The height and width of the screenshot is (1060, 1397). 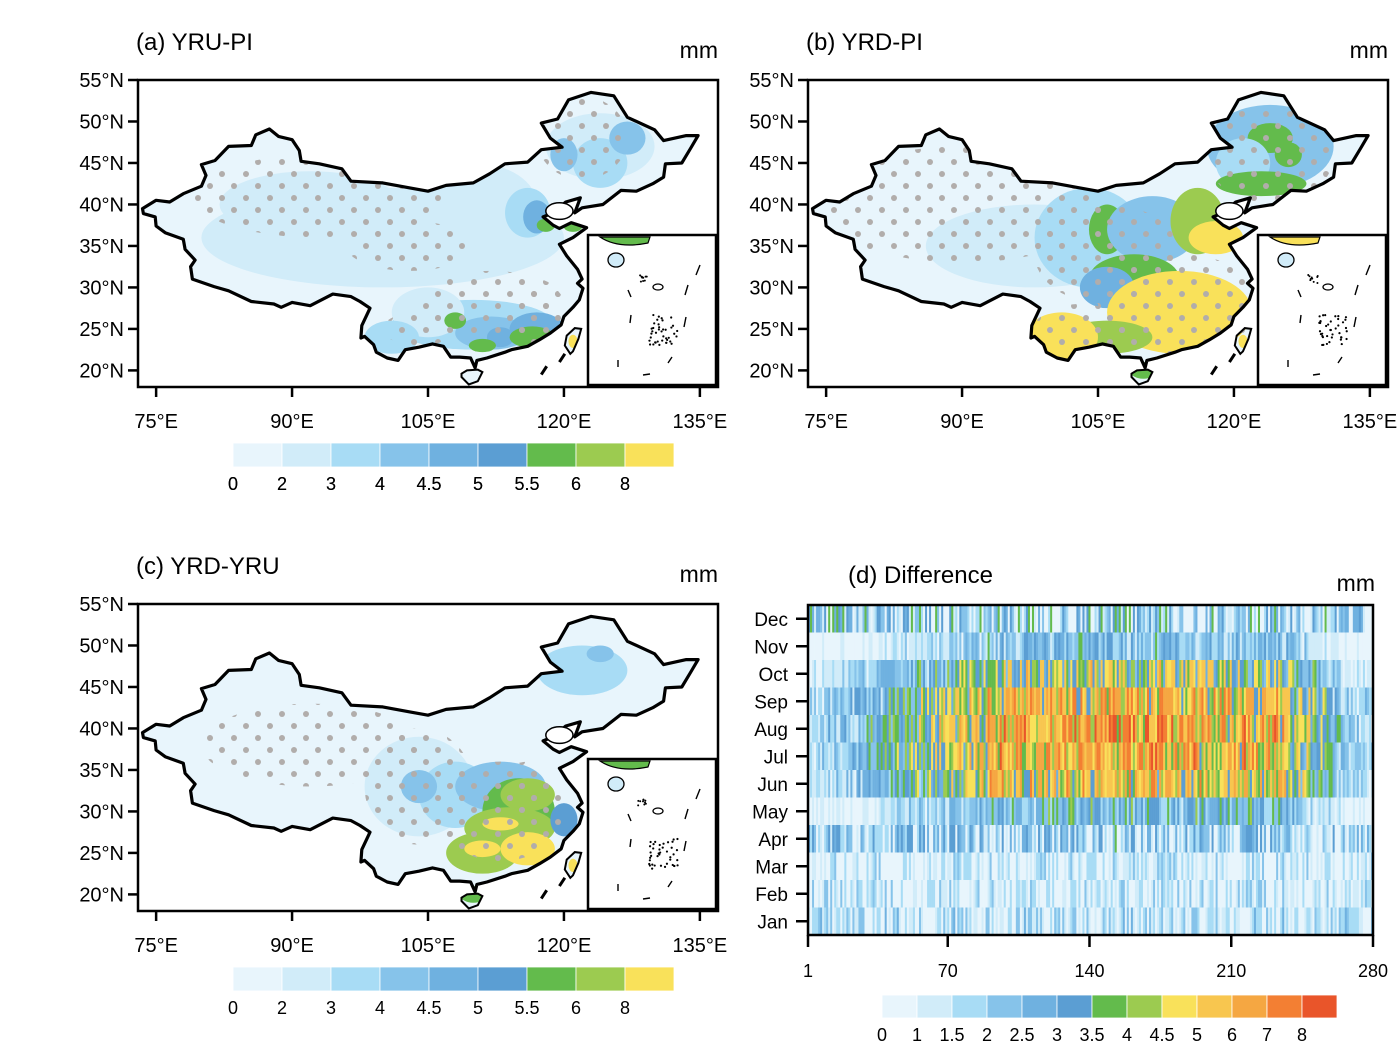 What do you see at coordinates (646, 898) in the screenshot?
I see `nine-dash-segment` at bounding box center [646, 898].